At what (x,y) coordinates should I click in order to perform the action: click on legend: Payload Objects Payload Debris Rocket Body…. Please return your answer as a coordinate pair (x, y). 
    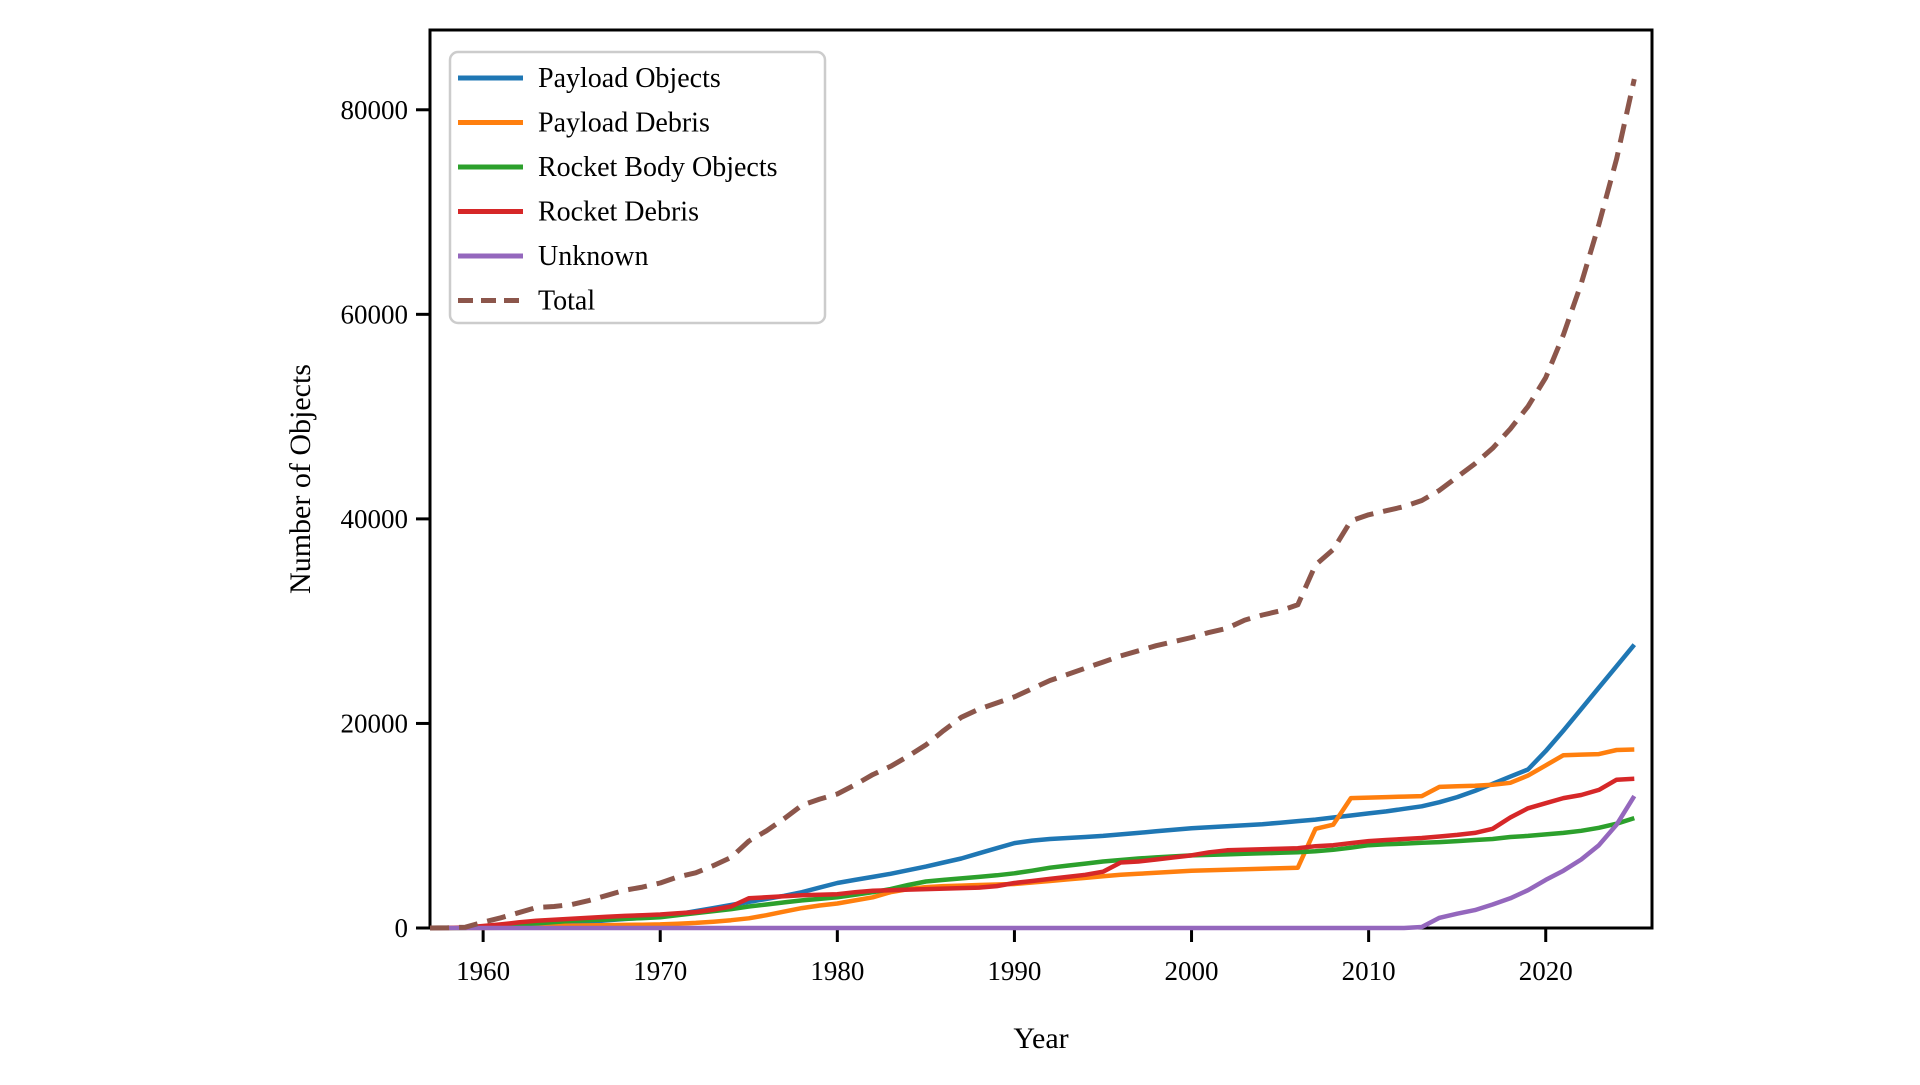
    Looking at the image, I should click on (637, 187).